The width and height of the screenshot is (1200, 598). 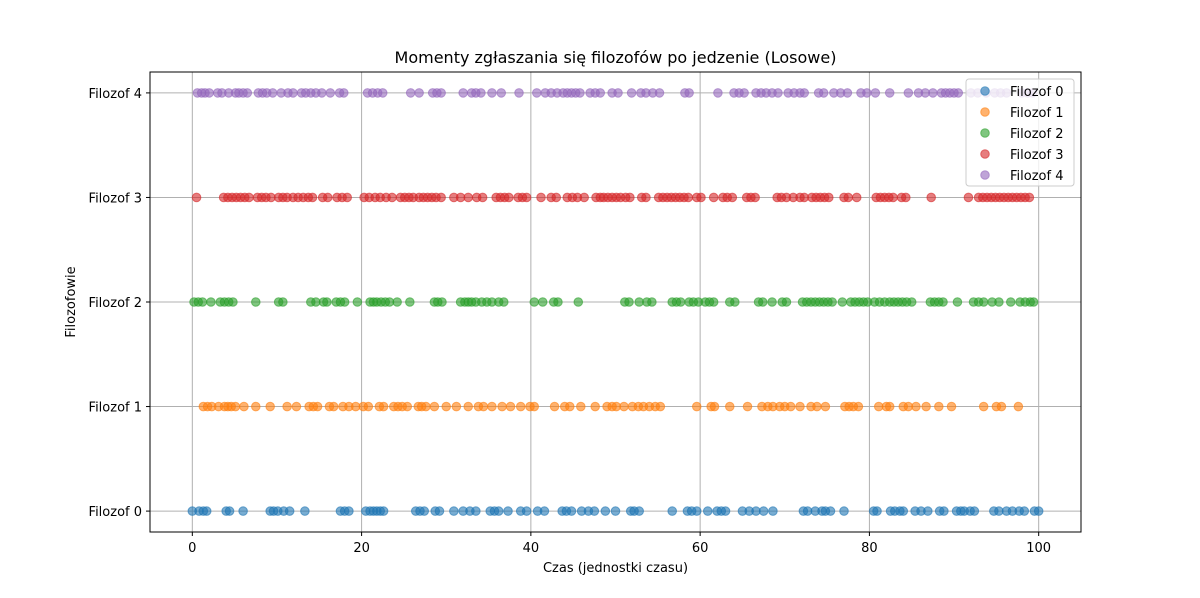 I want to click on x-axis-title: Czas (jednostki czasu), so click(x=615, y=568).